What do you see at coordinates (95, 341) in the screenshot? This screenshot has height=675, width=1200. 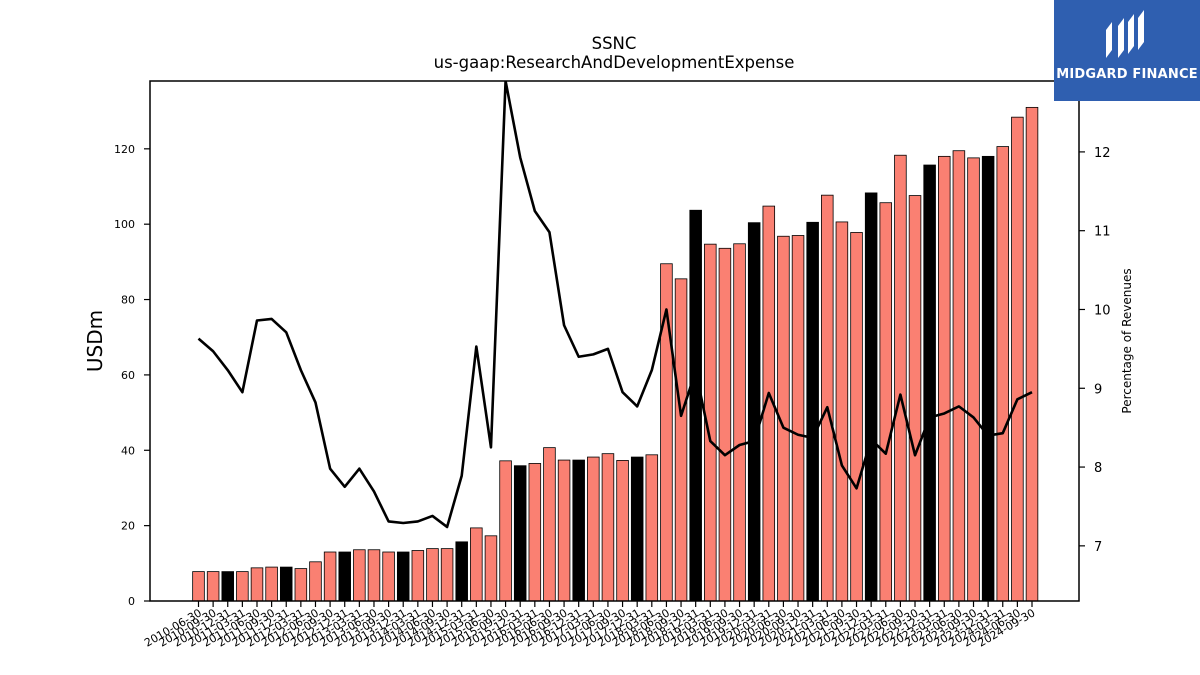 I see `y-axis-label: USDm` at bounding box center [95, 341].